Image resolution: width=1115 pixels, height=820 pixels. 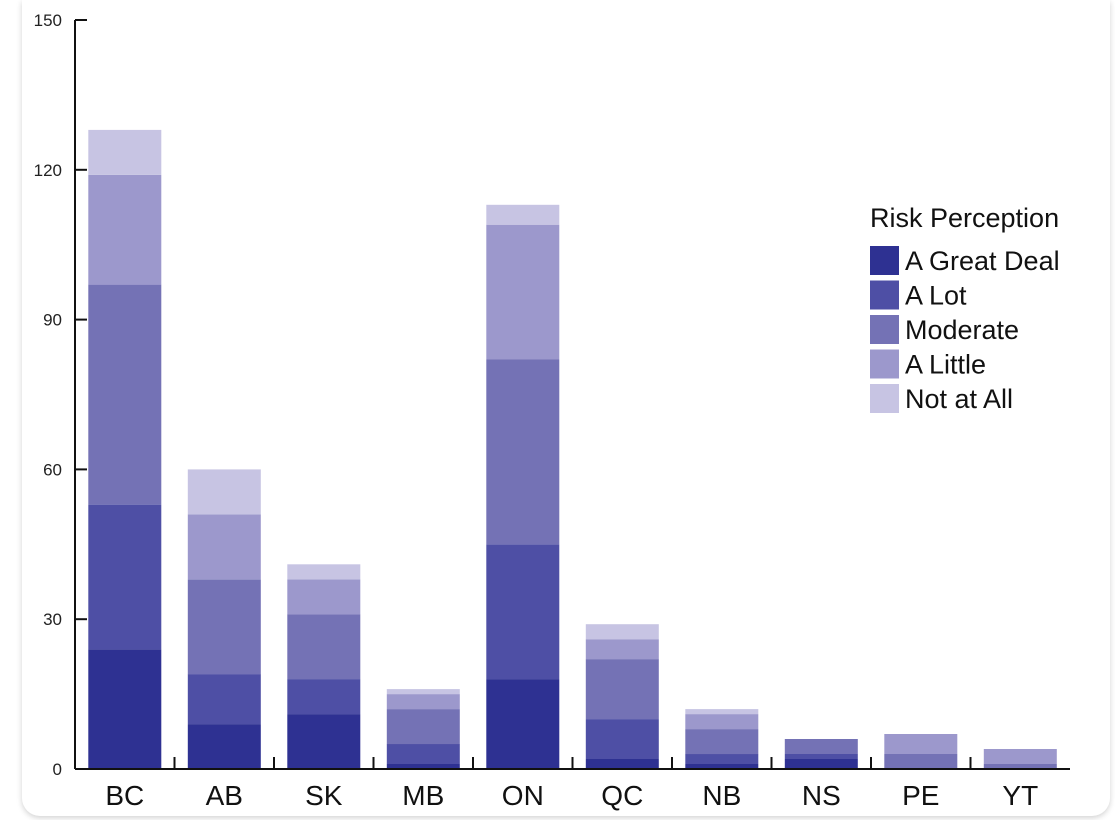 What do you see at coordinates (722, 766) in the screenshot?
I see `bar-nb-a-great-deal` at bounding box center [722, 766].